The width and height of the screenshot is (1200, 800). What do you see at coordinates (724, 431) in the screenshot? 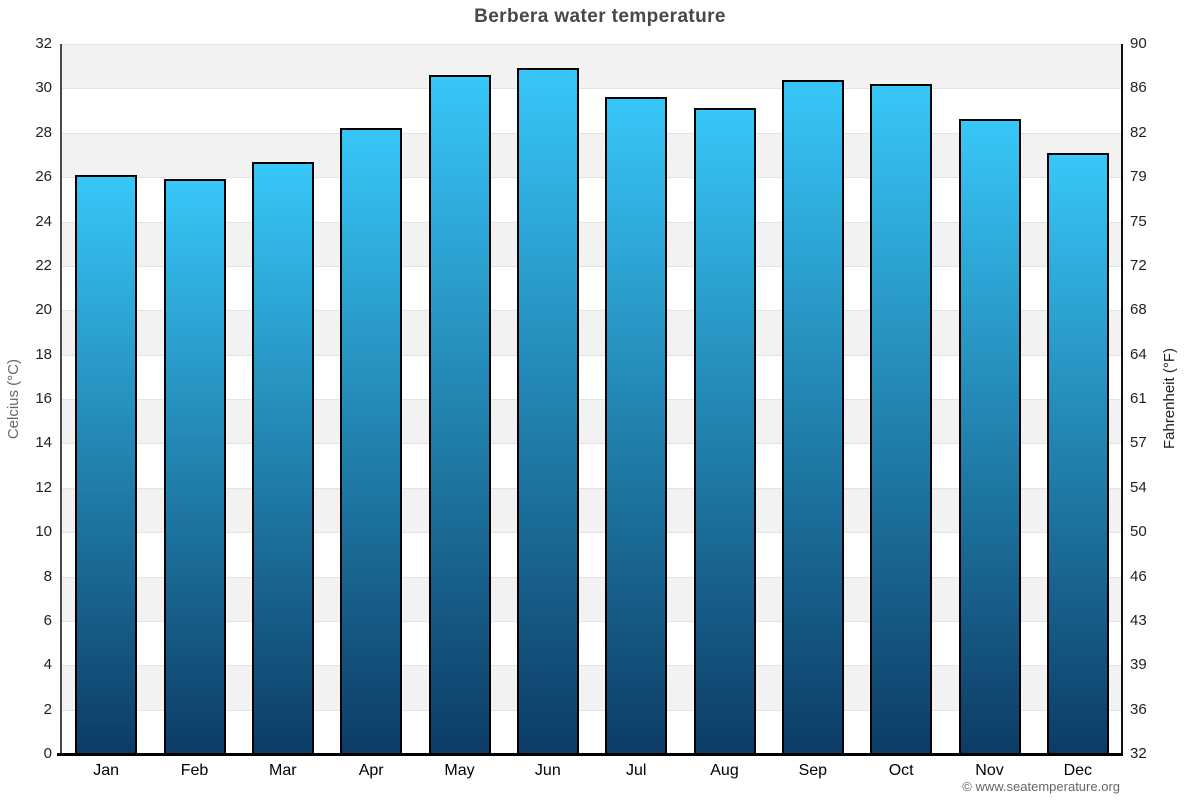
I see `bar-aug` at bounding box center [724, 431].